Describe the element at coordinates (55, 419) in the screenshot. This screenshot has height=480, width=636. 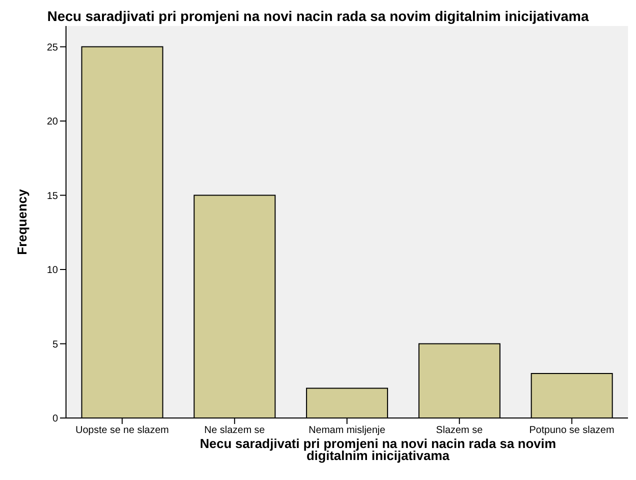
I see `y-tick-label: 0` at that location.